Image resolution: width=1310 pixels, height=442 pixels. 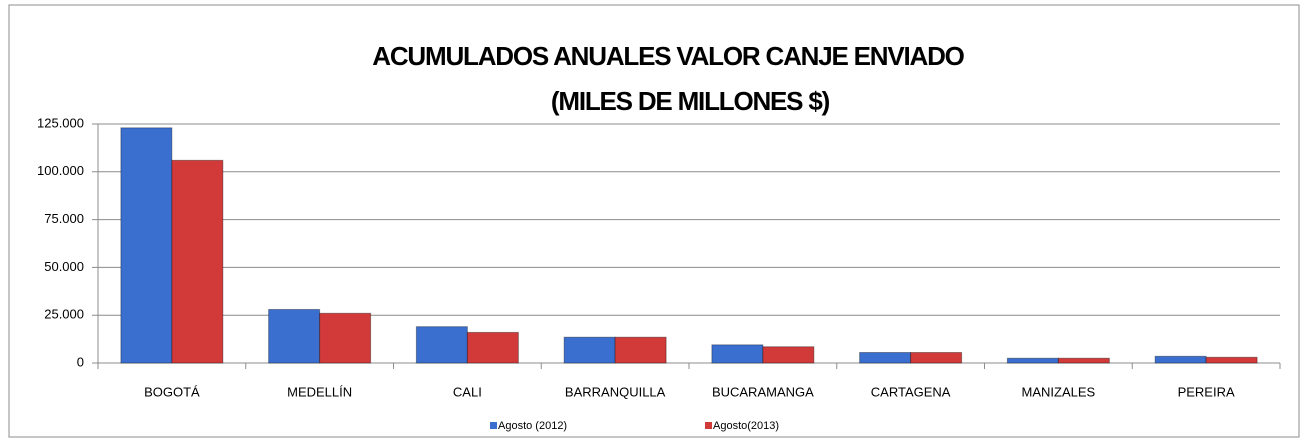 What do you see at coordinates (64, 266) in the screenshot?
I see `y-tick-label: 50.000` at bounding box center [64, 266].